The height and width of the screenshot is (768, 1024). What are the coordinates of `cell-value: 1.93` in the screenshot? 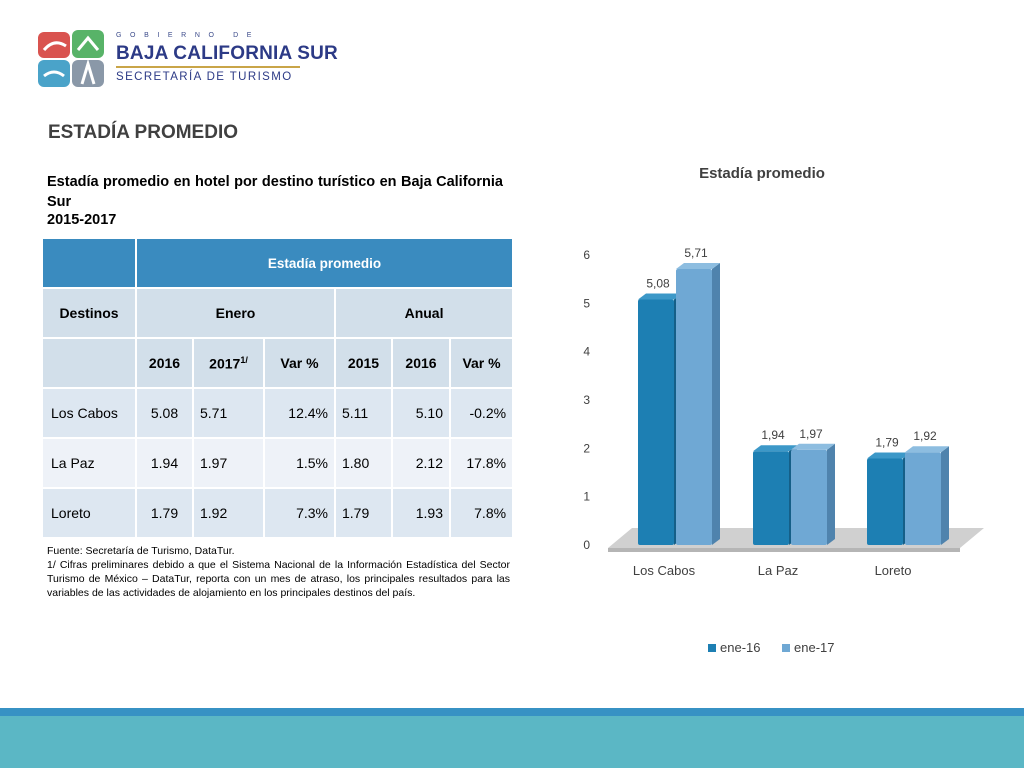 It's located at (421, 513).